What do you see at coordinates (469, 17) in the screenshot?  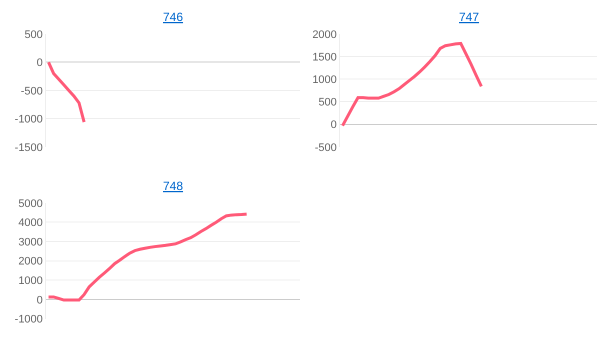 I see `chart-title: 747` at bounding box center [469, 17].